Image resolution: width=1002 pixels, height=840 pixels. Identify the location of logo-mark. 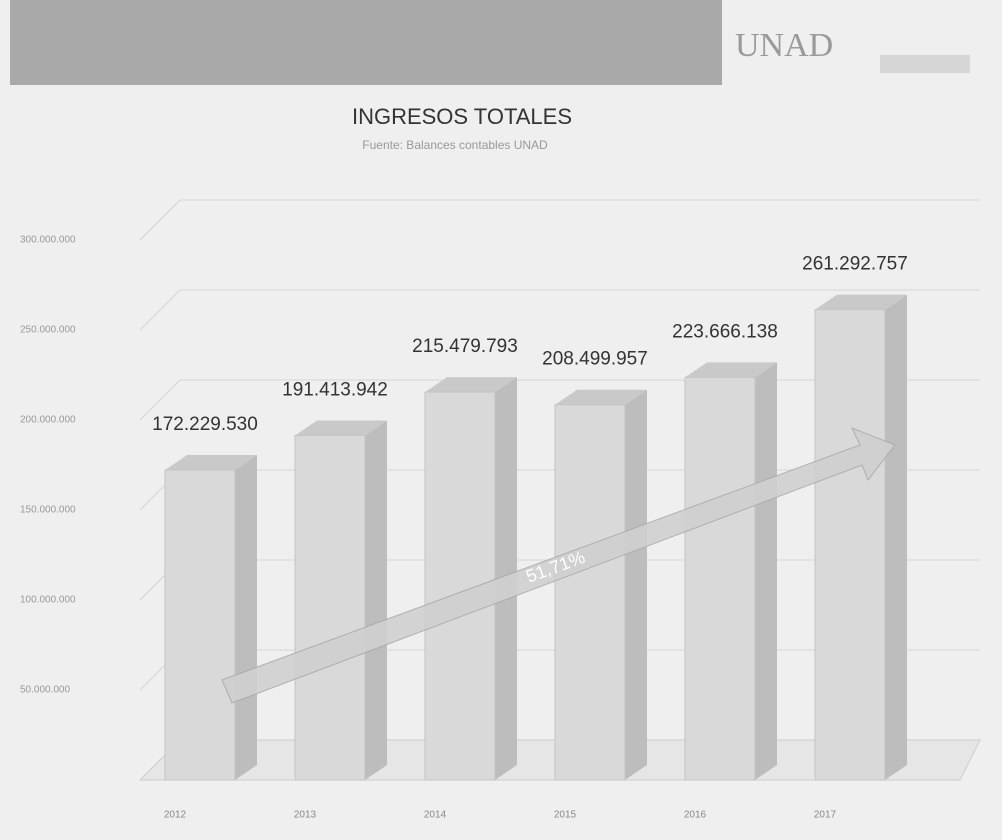
(925, 64).